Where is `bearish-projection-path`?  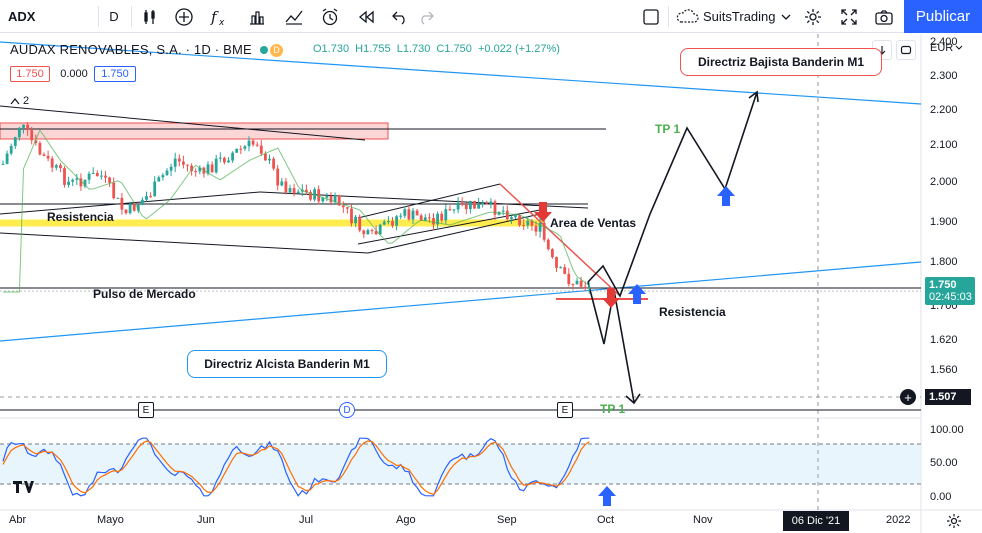
bearish-projection-path is located at coordinates (611, 342).